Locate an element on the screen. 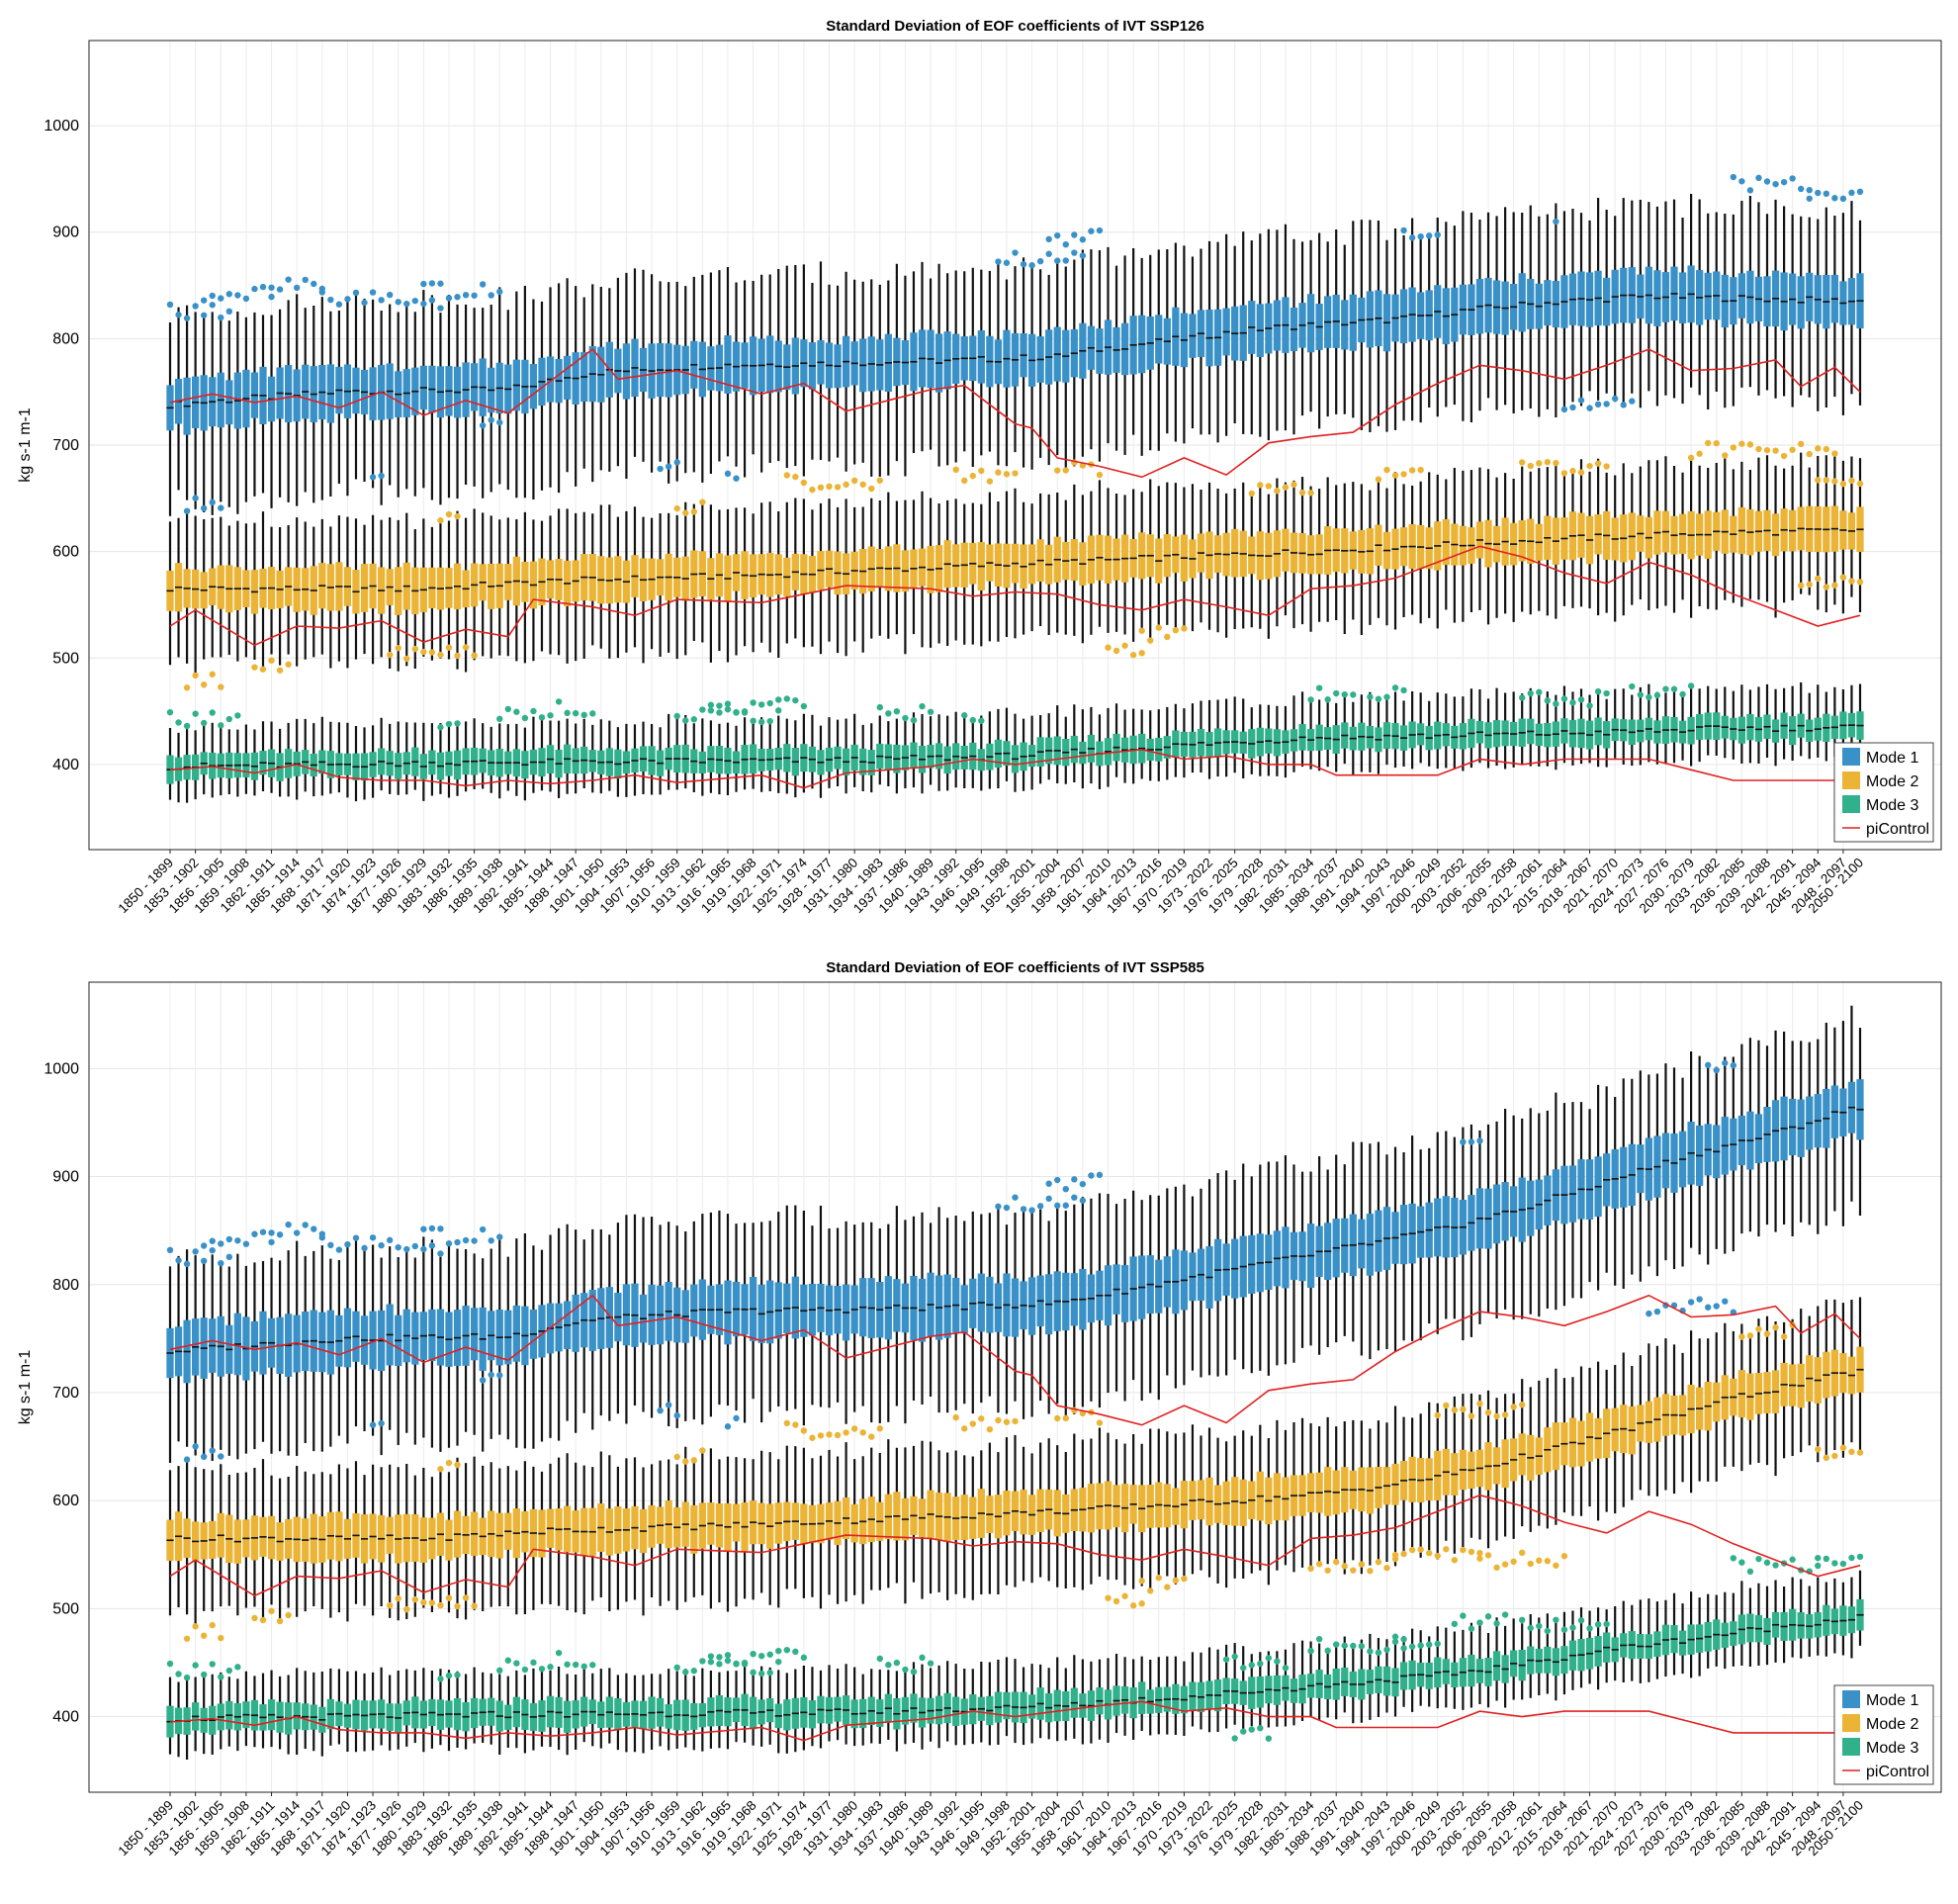 This screenshot has width=1958, height=1904. legend-label: Mode 2 is located at coordinates (1892, 781).